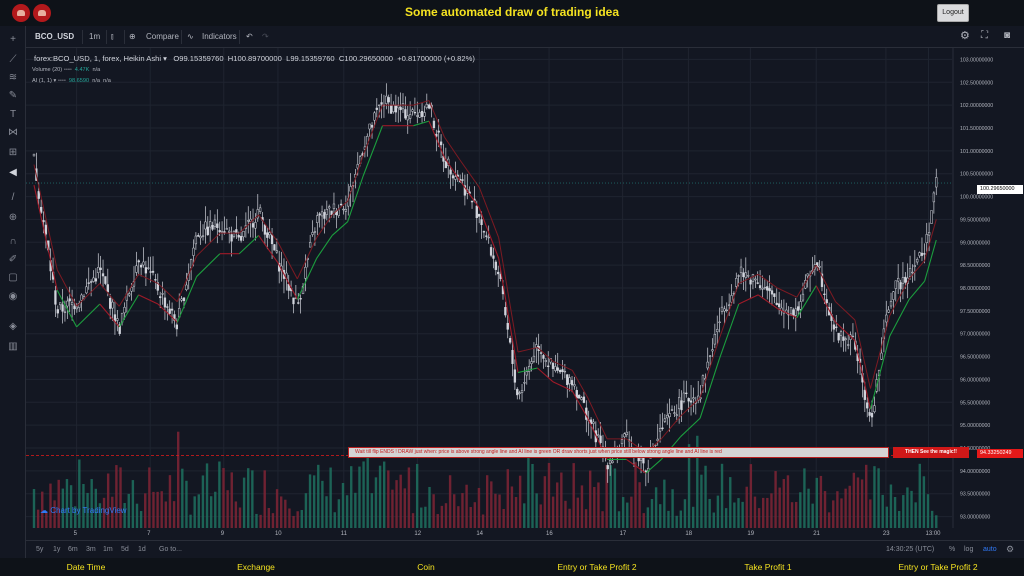  Describe the element at coordinates (73, 549) in the screenshot. I see `range-6m: 6m` at that location.